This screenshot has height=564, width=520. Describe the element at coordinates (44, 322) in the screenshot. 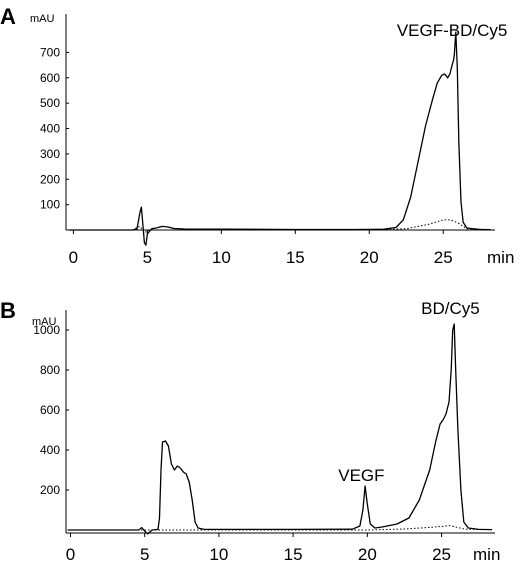

I see `panel-b-y-axis-label: mAU` at that location.